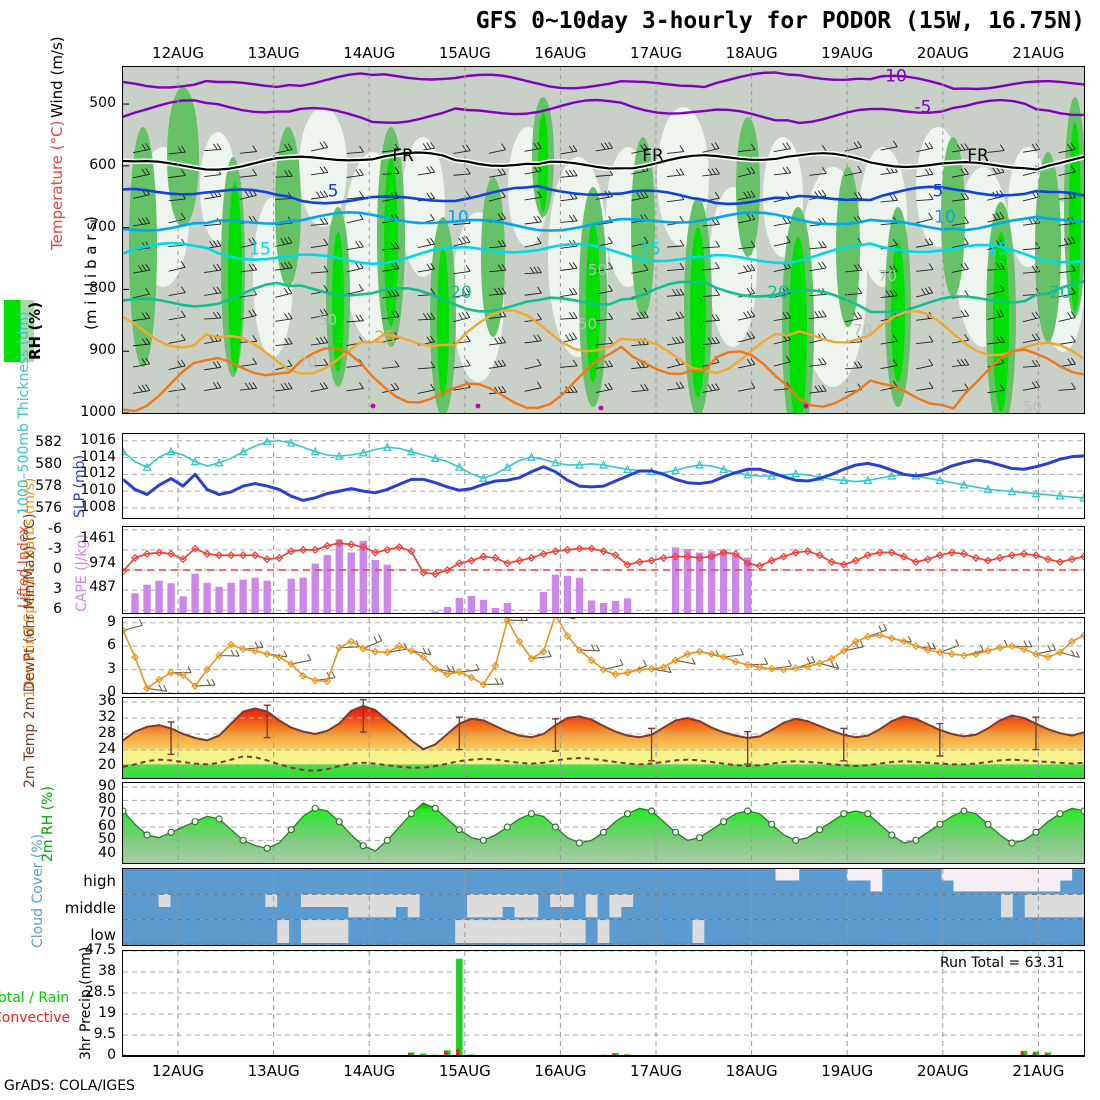  What do you see at coordinates (464, 1071) in the screenshot?
I see `date-tick-15aug: 15AUG` at bounding box center [464, 1071].